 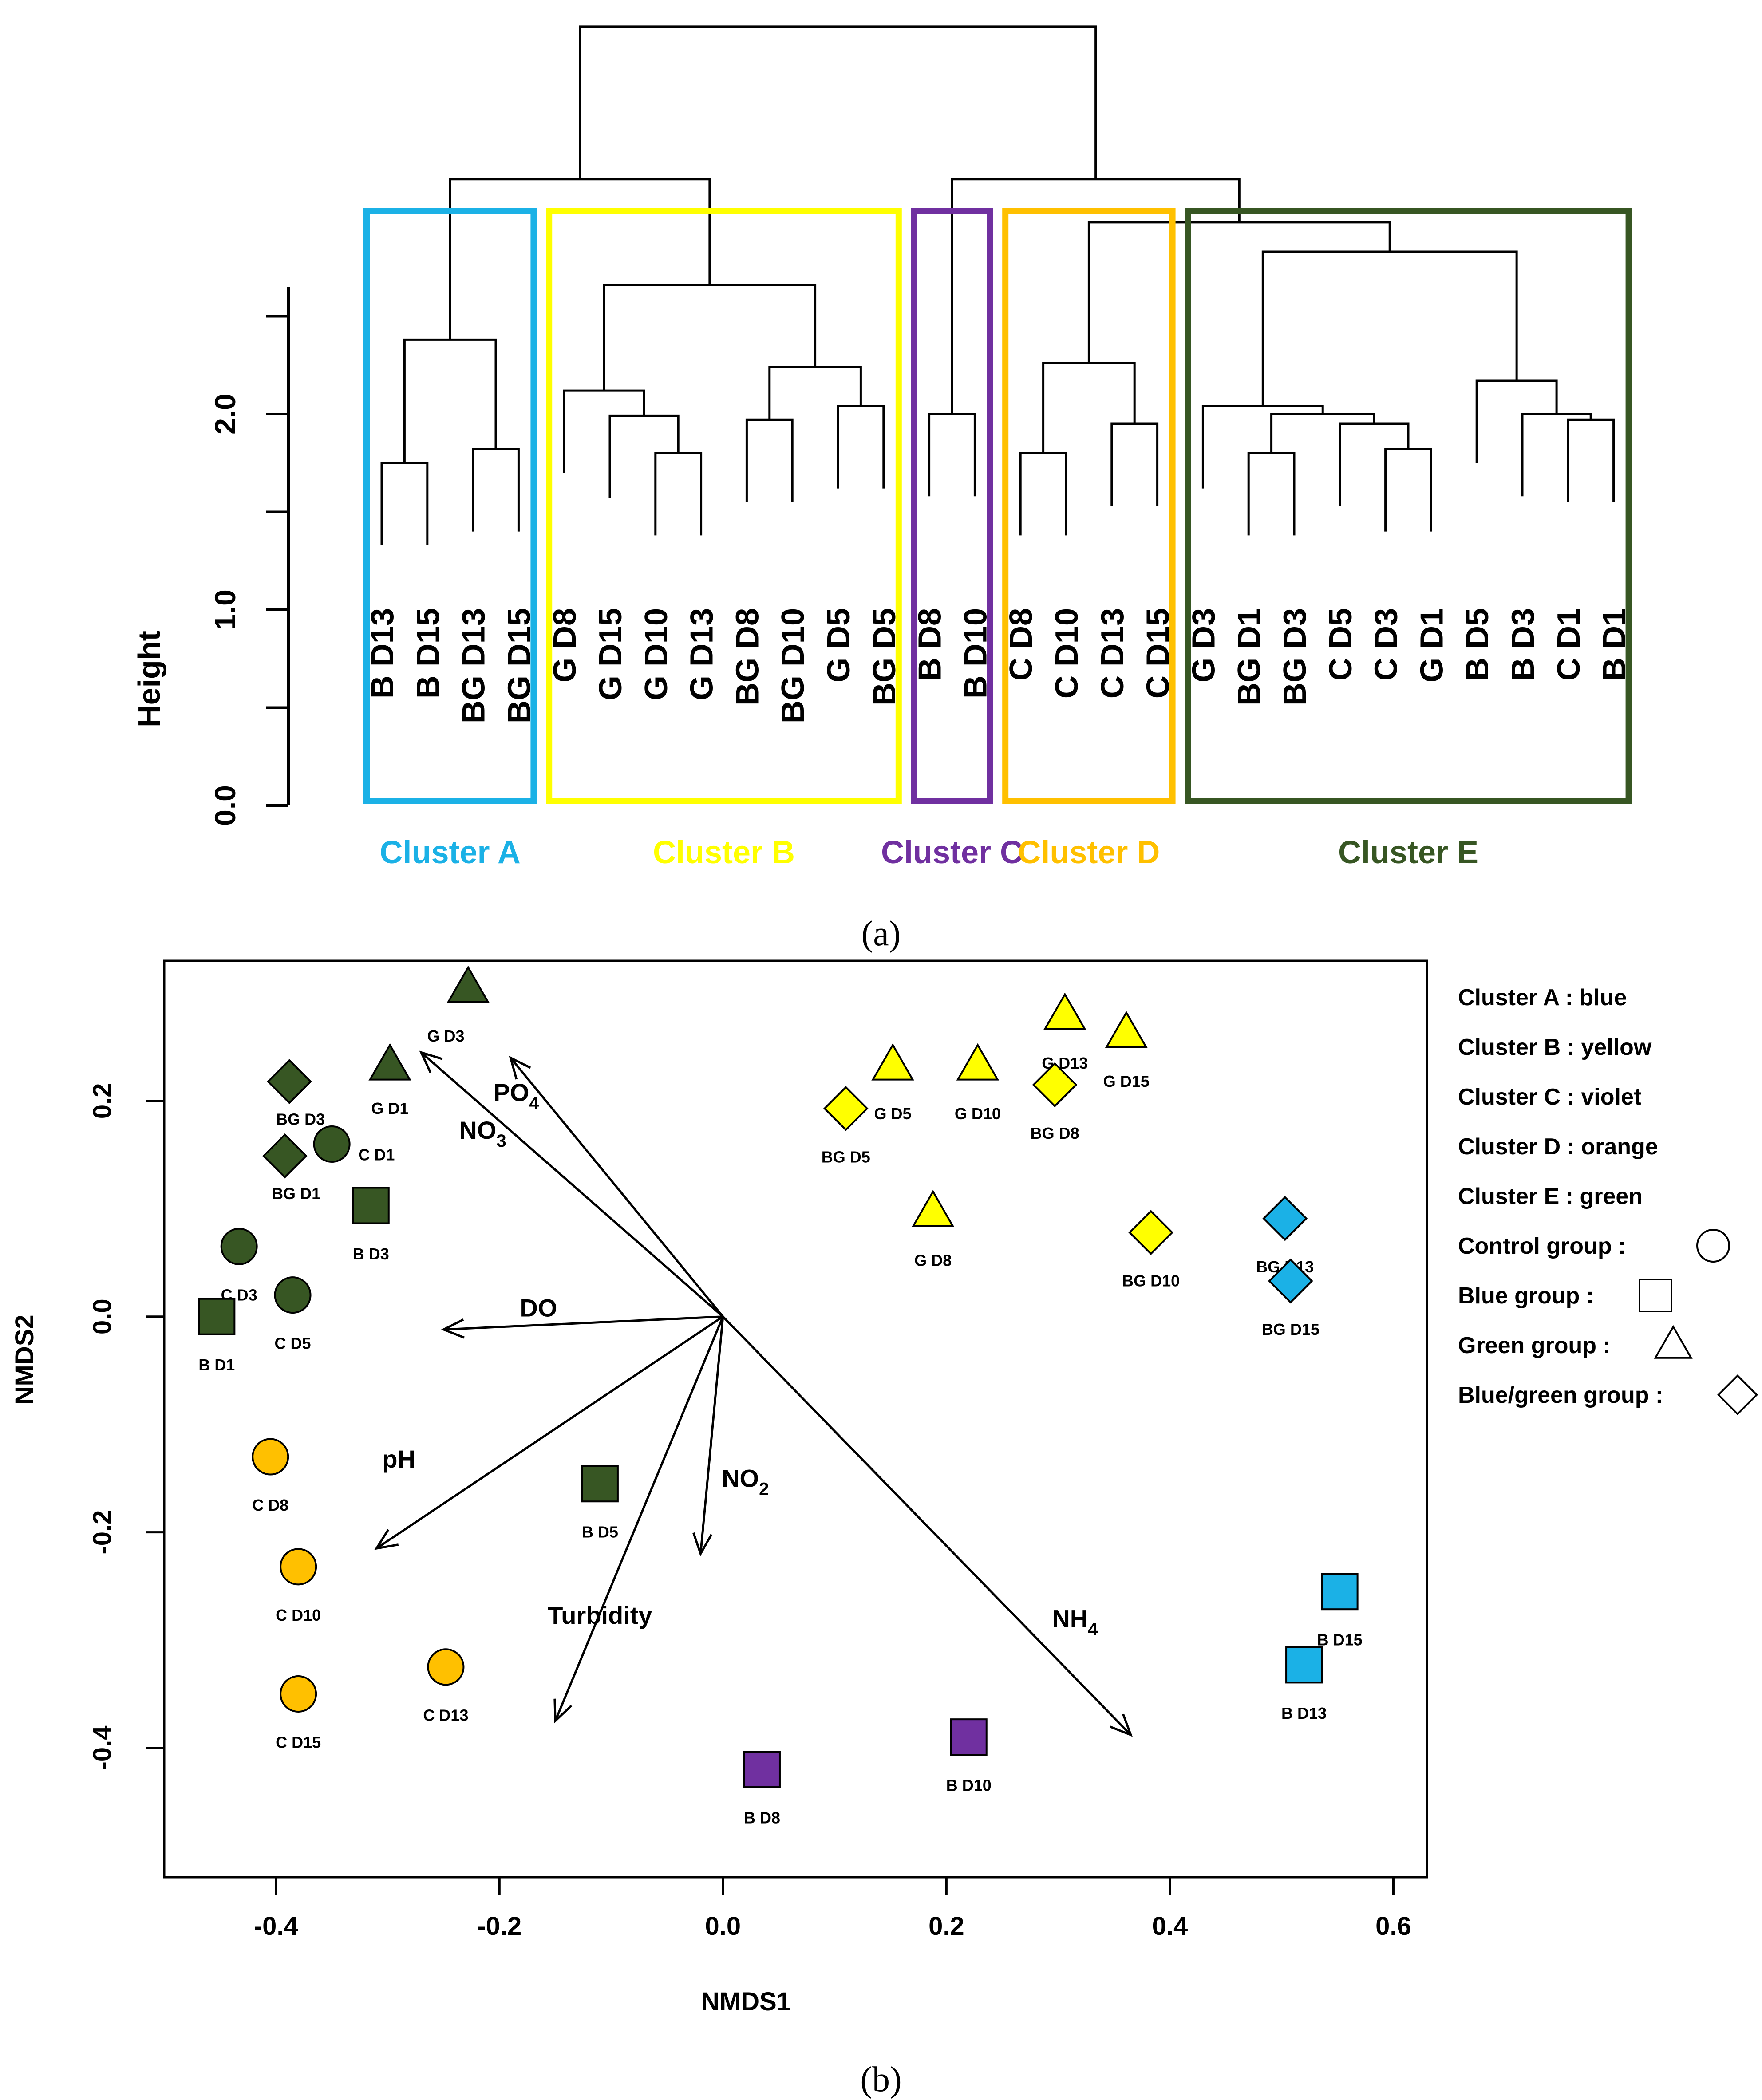 I want to click on point-label: G D5, so click(x=893, y=1114).